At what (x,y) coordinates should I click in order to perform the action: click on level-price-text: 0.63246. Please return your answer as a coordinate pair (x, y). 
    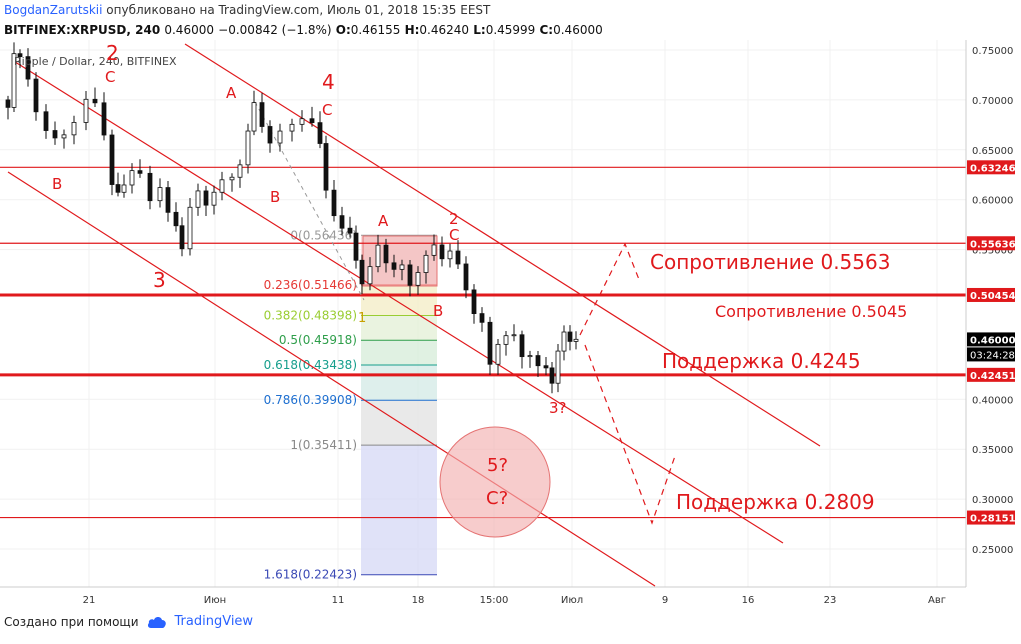
    Looking at the image, I should click on (993, 168).